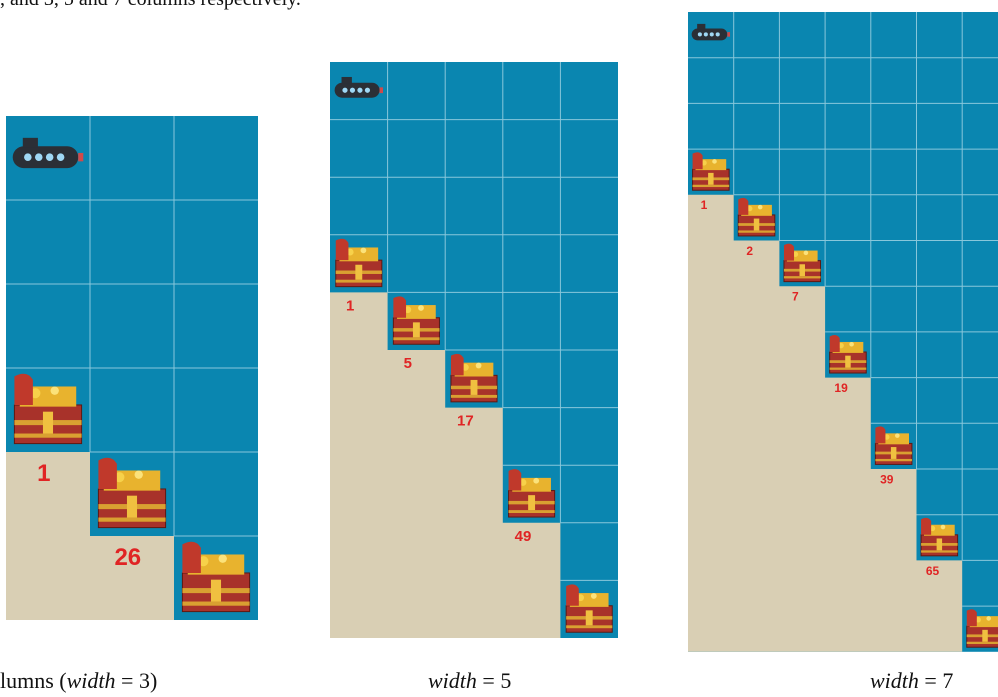 This screenshot has width=998, height=697. I want to click on treasure-value-label: 5, so click(408, 363).